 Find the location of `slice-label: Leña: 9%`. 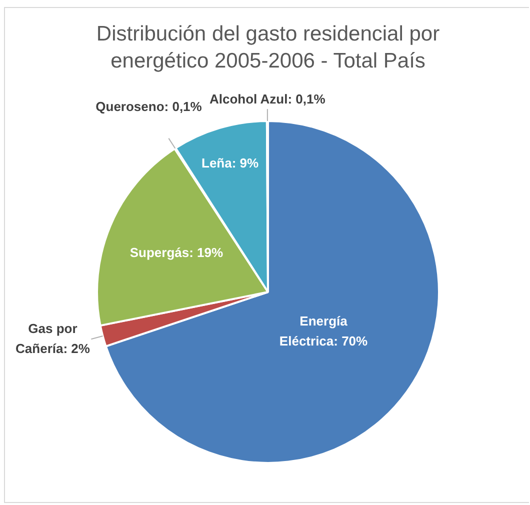

slice-label: Leña: 9% is located at coordinates (231, 163).